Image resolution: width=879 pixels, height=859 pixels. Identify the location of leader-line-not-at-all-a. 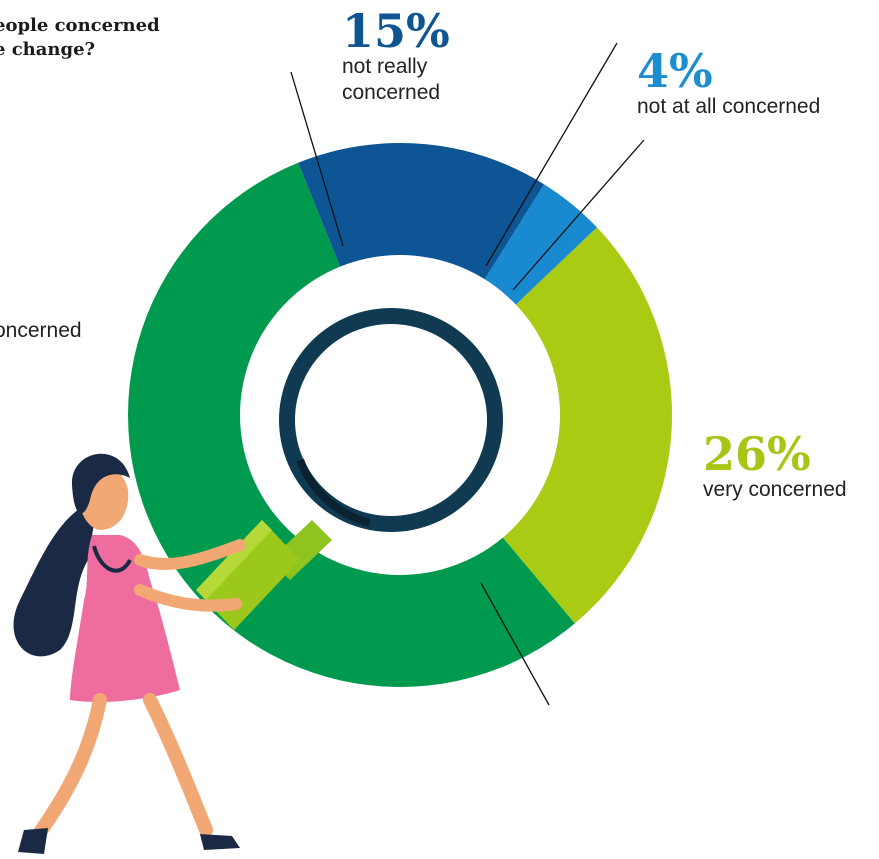
(551, 154).